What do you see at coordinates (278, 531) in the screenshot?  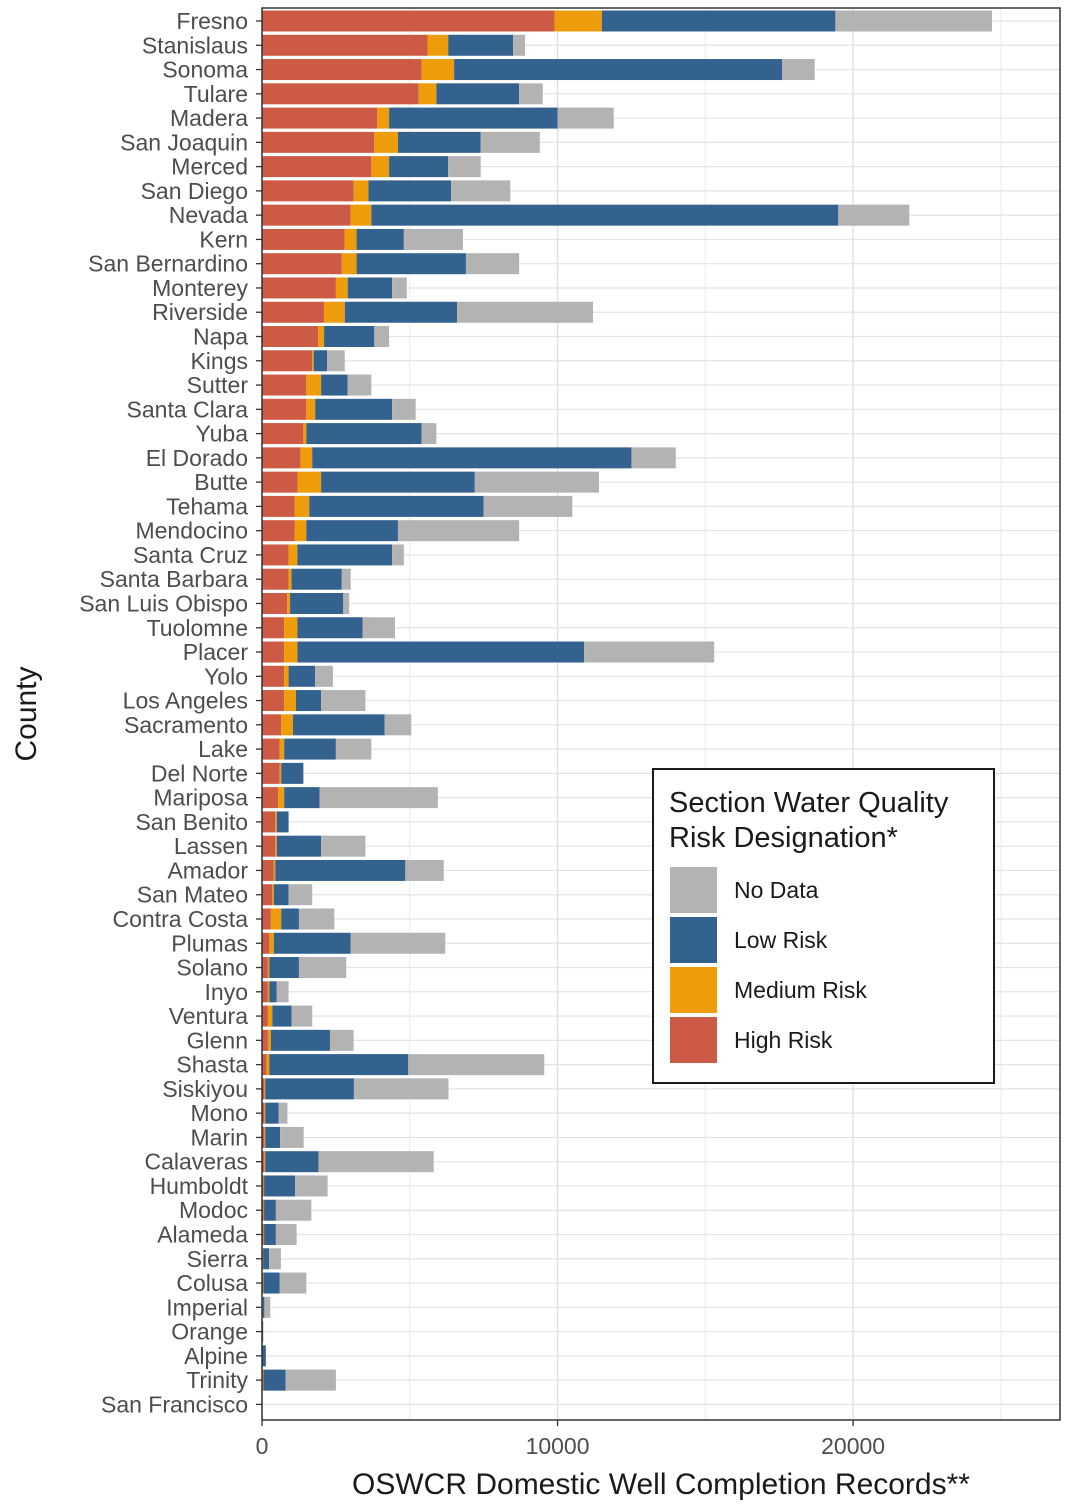 I see `bar-mendocino-high-risk` at bounding box center [278, 531].